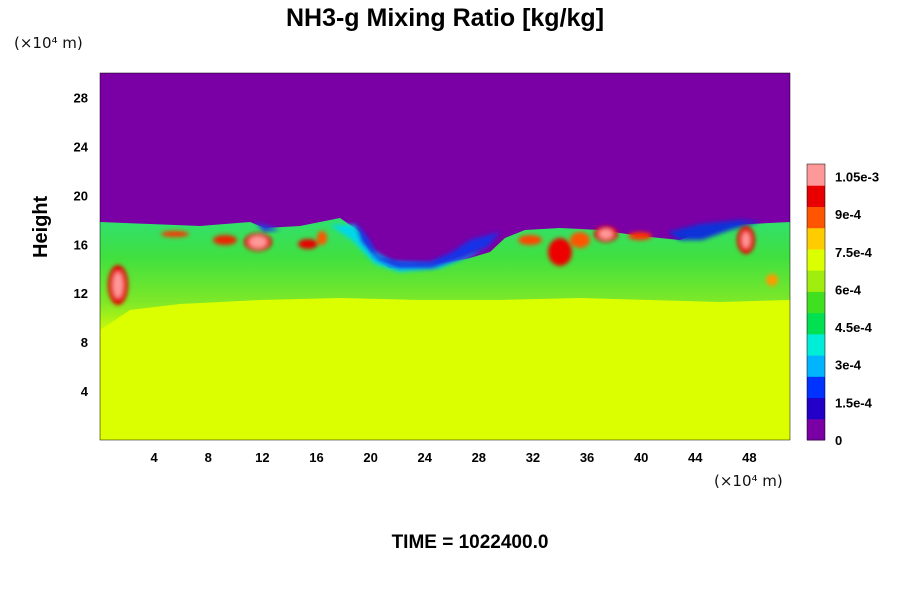  I want to click on x-tick-label: 12, so click(262, 457).